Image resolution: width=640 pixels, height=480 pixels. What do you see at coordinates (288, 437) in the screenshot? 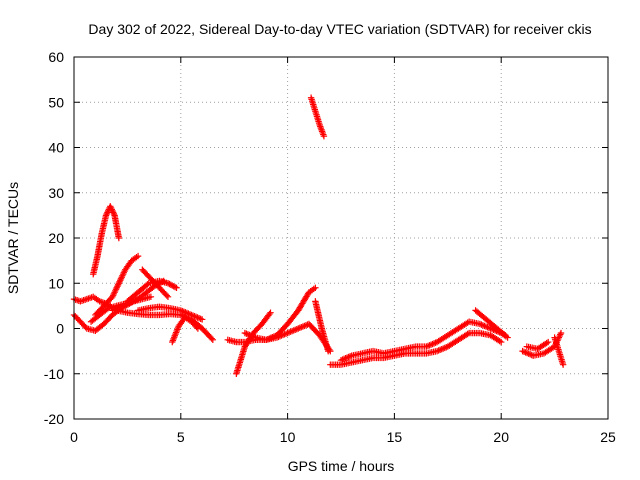
I see `x-tick-label: 10` at bounding box center [288, 437].